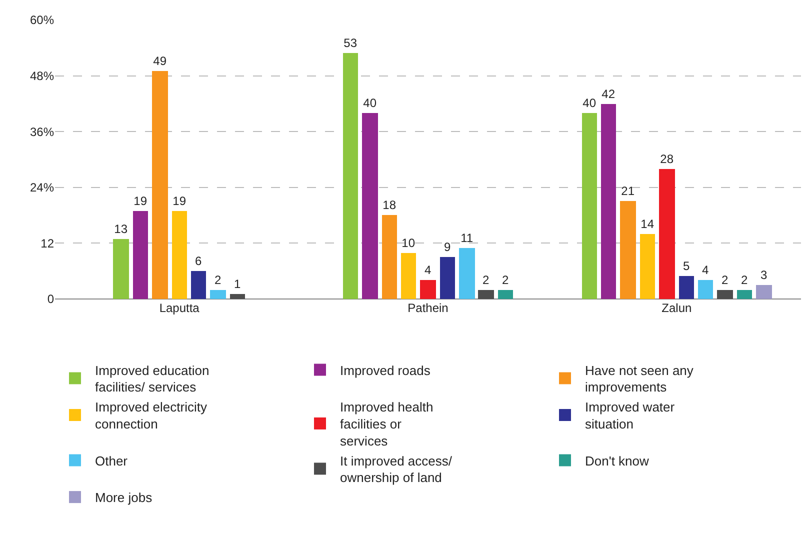 This screenshot has height=559, width=811. What do you see at coordinates (387, 424) in the screenshot?
I see `legend-label: Improved health facilities or services` at bounding box center [387, 424].